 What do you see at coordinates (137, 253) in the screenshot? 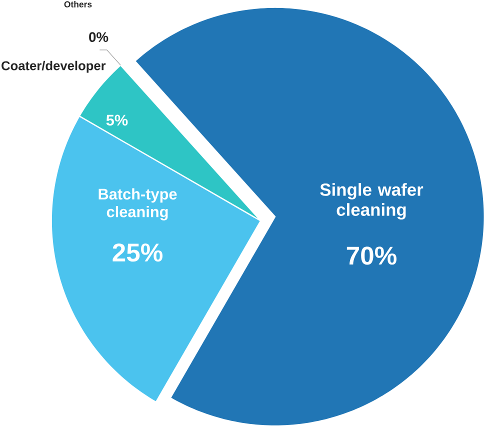
I see `data-label: 25%` at bounding box center [137, 253].